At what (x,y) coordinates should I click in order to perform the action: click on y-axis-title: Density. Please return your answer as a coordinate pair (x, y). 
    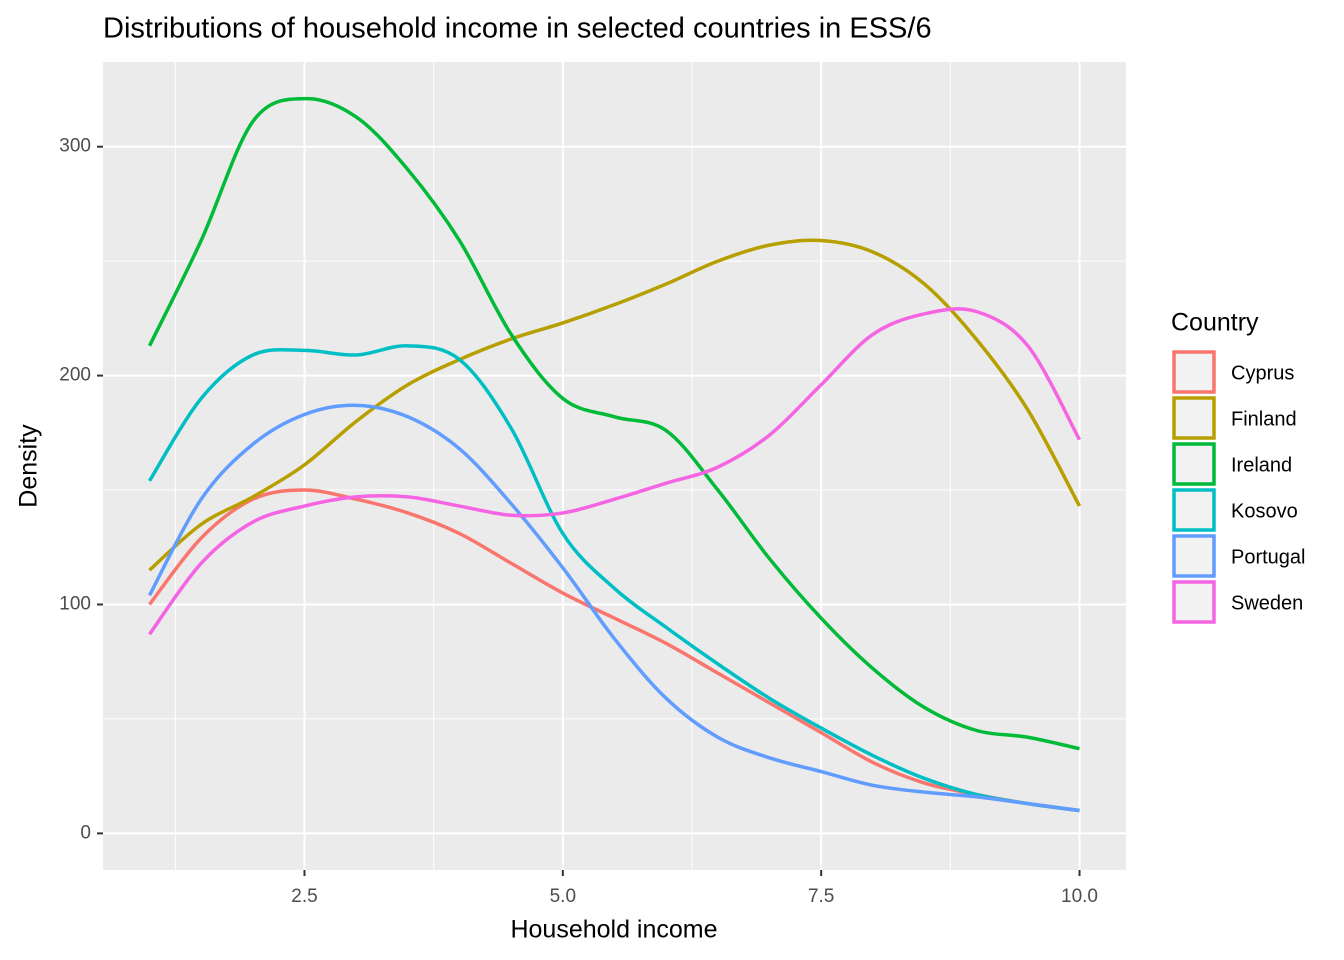
    Looking at the image, I should click on (29, 466).